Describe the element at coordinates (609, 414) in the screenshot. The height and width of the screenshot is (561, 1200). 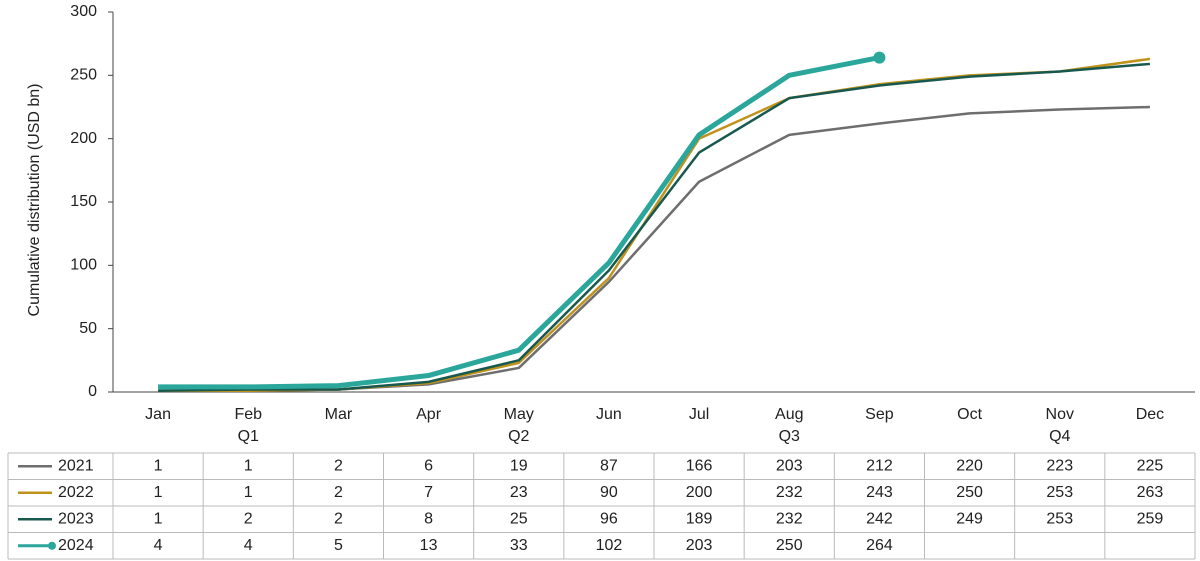
I see `x-tick-label: Jun` at that location.